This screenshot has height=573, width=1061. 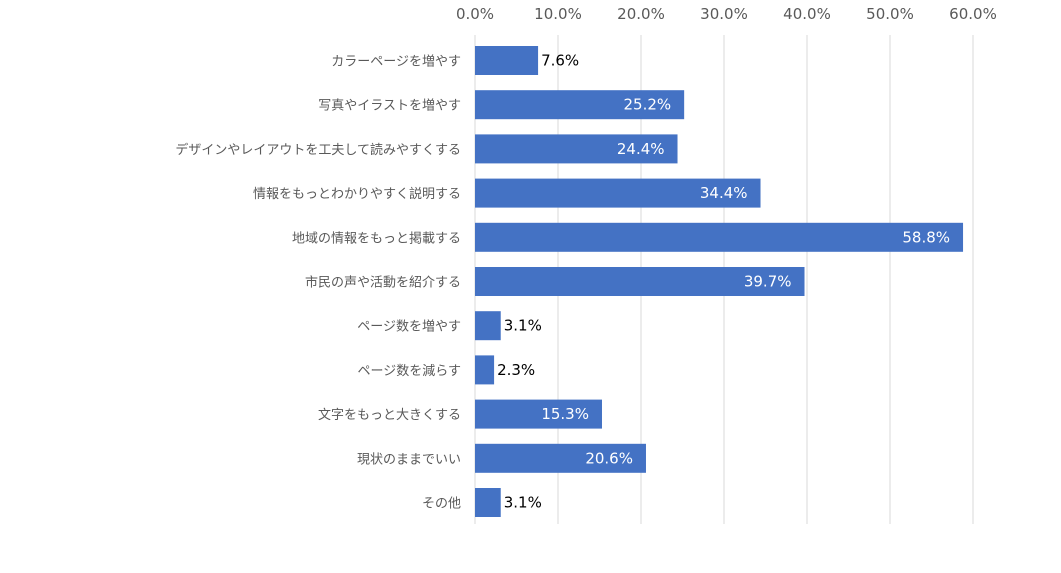 I want to click on category-label: ページ数を減らす, so click(x=409, y=371).